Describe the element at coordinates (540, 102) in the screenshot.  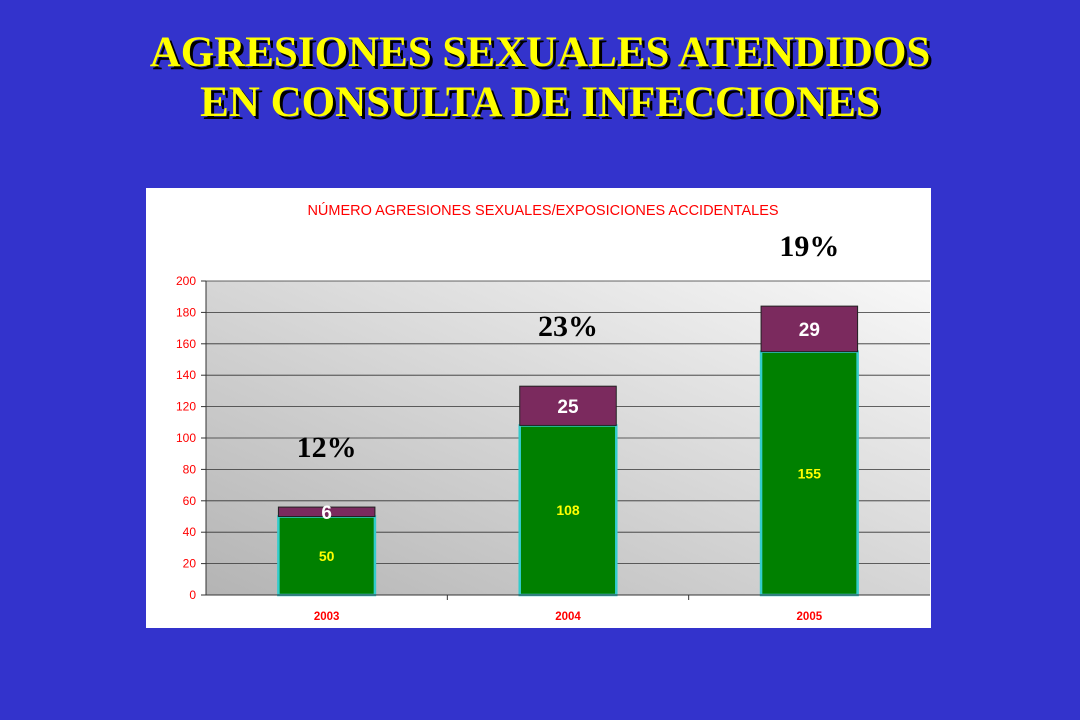
I see `slide-title-line-2: EN CONSULTA DE INFECCIONES` at that location.